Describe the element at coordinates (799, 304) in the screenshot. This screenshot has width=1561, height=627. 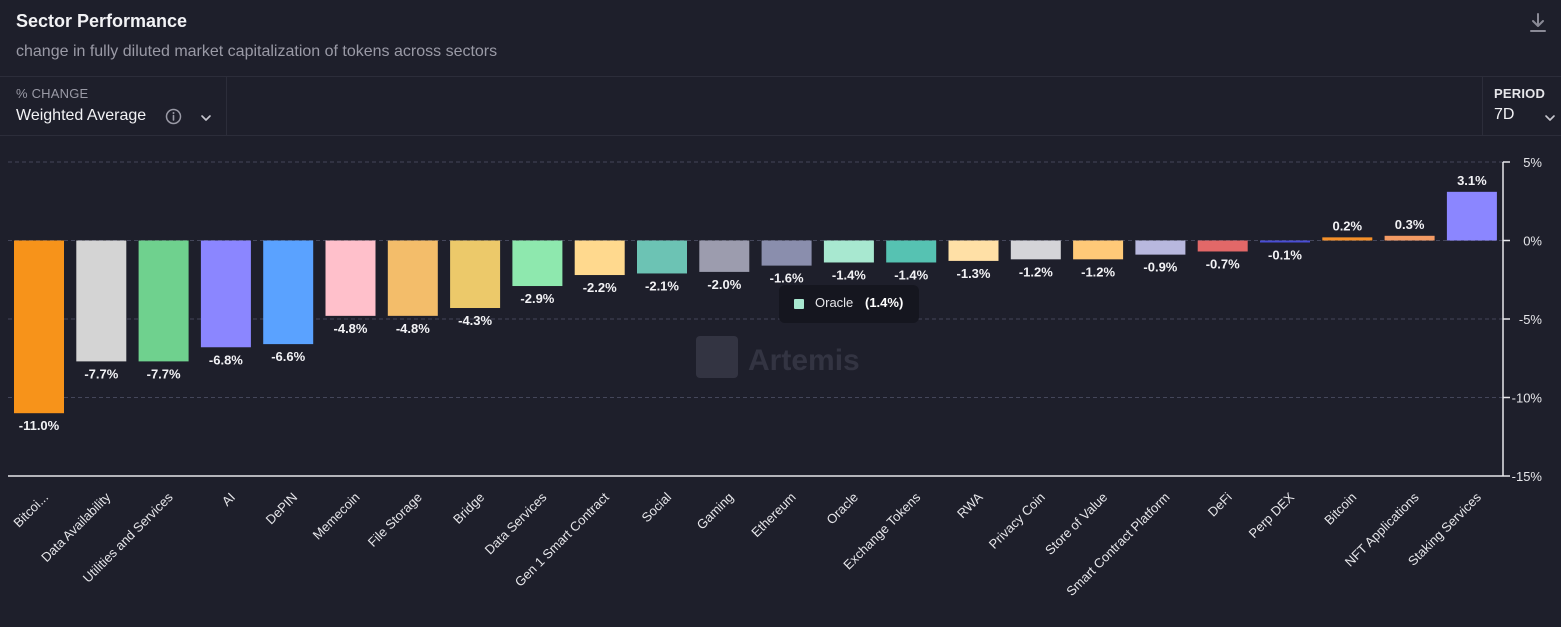
I see `tooltip-swatch` at that location.